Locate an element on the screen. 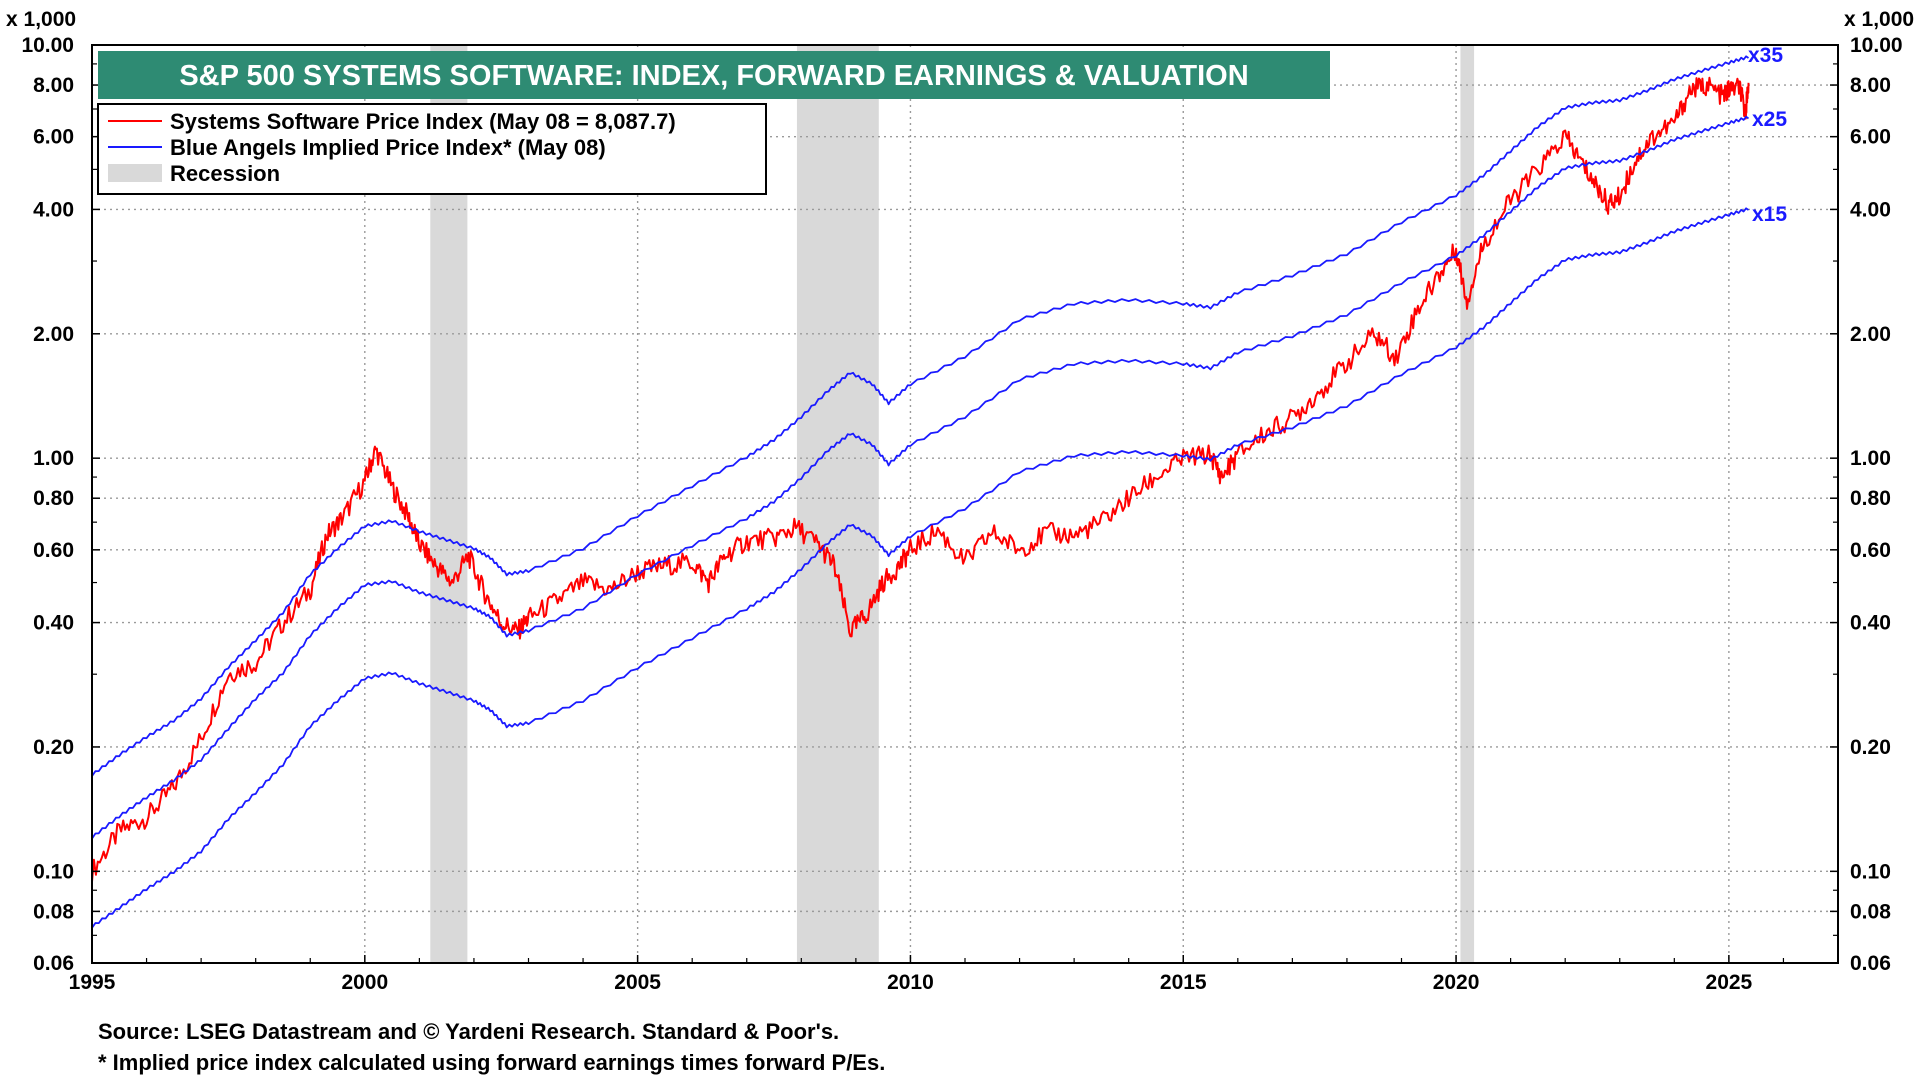 The width and height of the screenshot is (1920, 1080). legend-swatch-recession is located at coordinates (135, 173).